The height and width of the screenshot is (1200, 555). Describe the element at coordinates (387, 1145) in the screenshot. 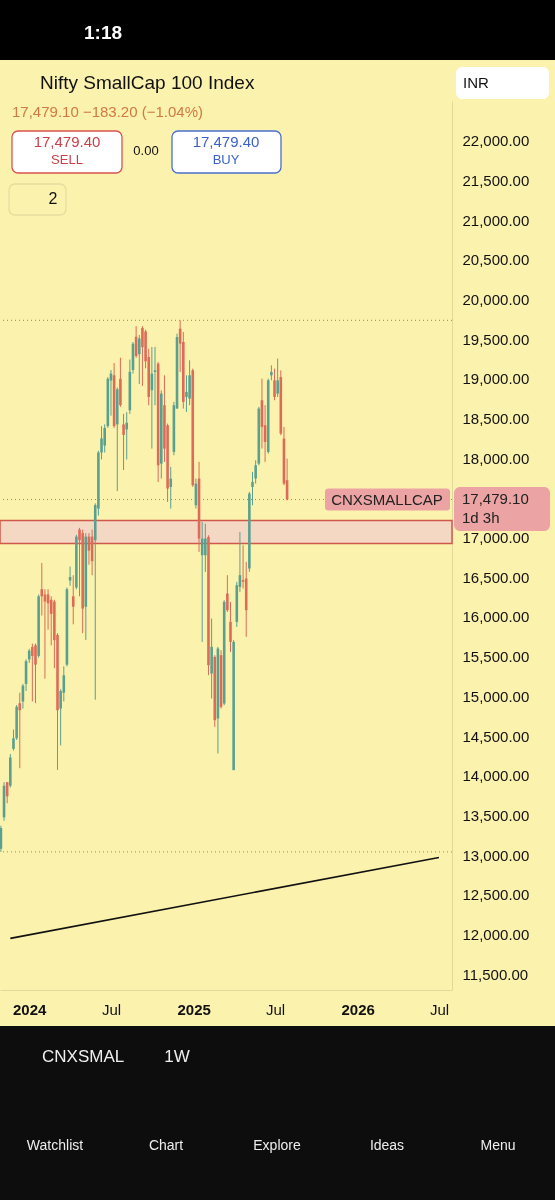

I see `text: Ideas` at that location.